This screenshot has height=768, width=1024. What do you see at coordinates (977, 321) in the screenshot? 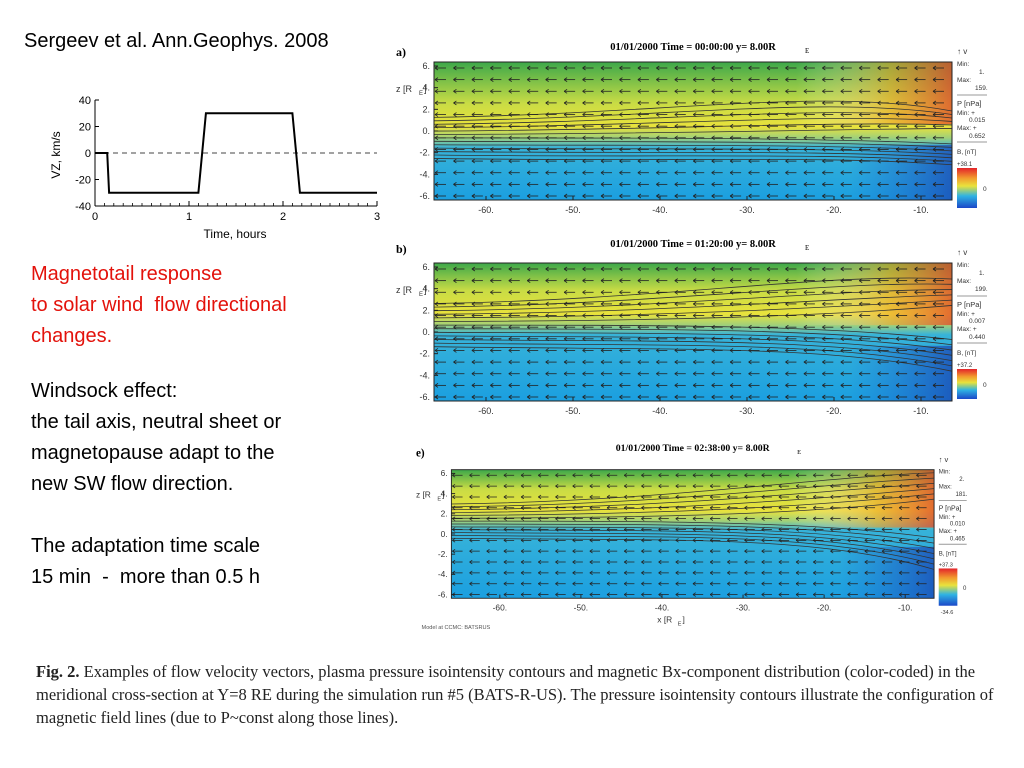
I see `legend-pmin-value: 0.007` at bounding box center [977, 321].